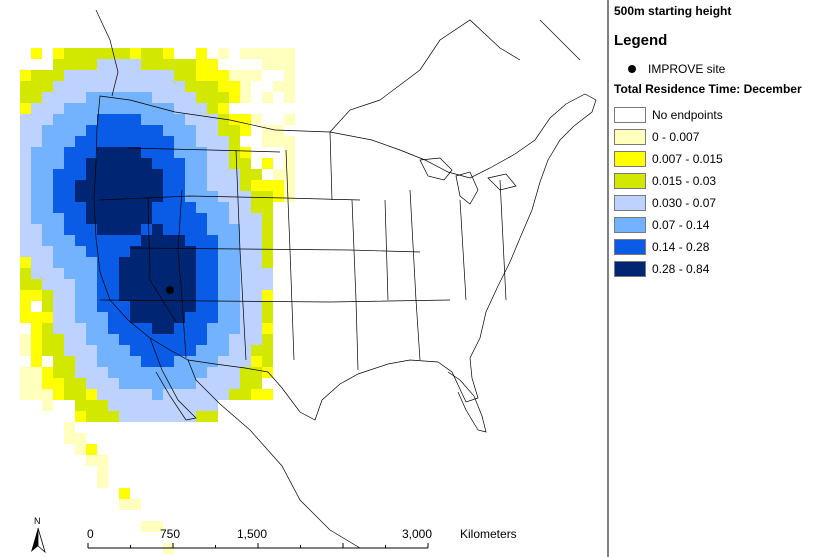 This screenshot has width=825, height=557. I want to click on north-arrow-right-half, so click(41, 540).